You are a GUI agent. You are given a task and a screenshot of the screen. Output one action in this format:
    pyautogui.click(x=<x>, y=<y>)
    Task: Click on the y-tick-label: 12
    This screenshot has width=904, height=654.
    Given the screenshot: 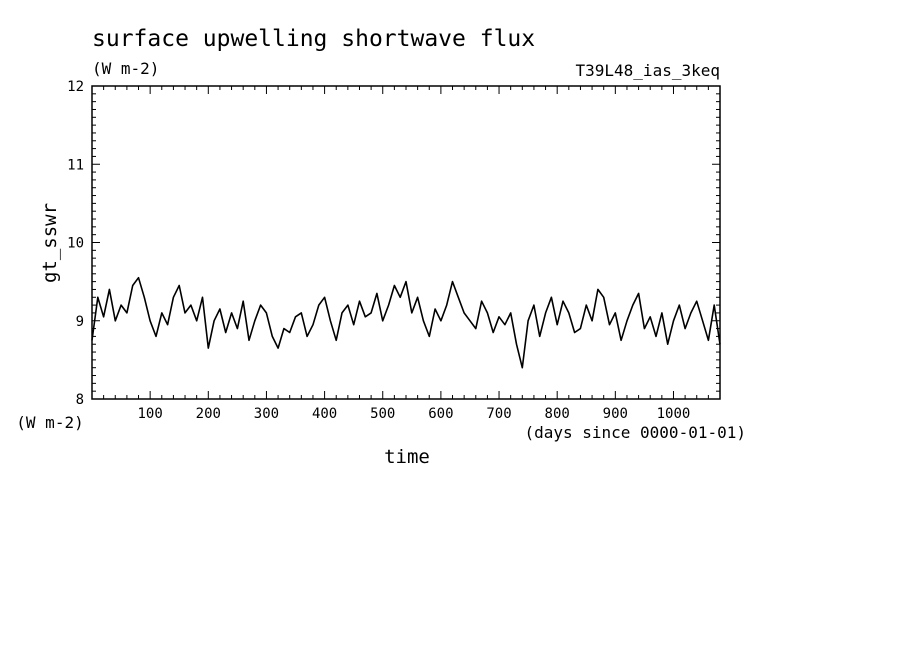 What is the action you would take?
    pyautogui.click(x=75, y=87)
    